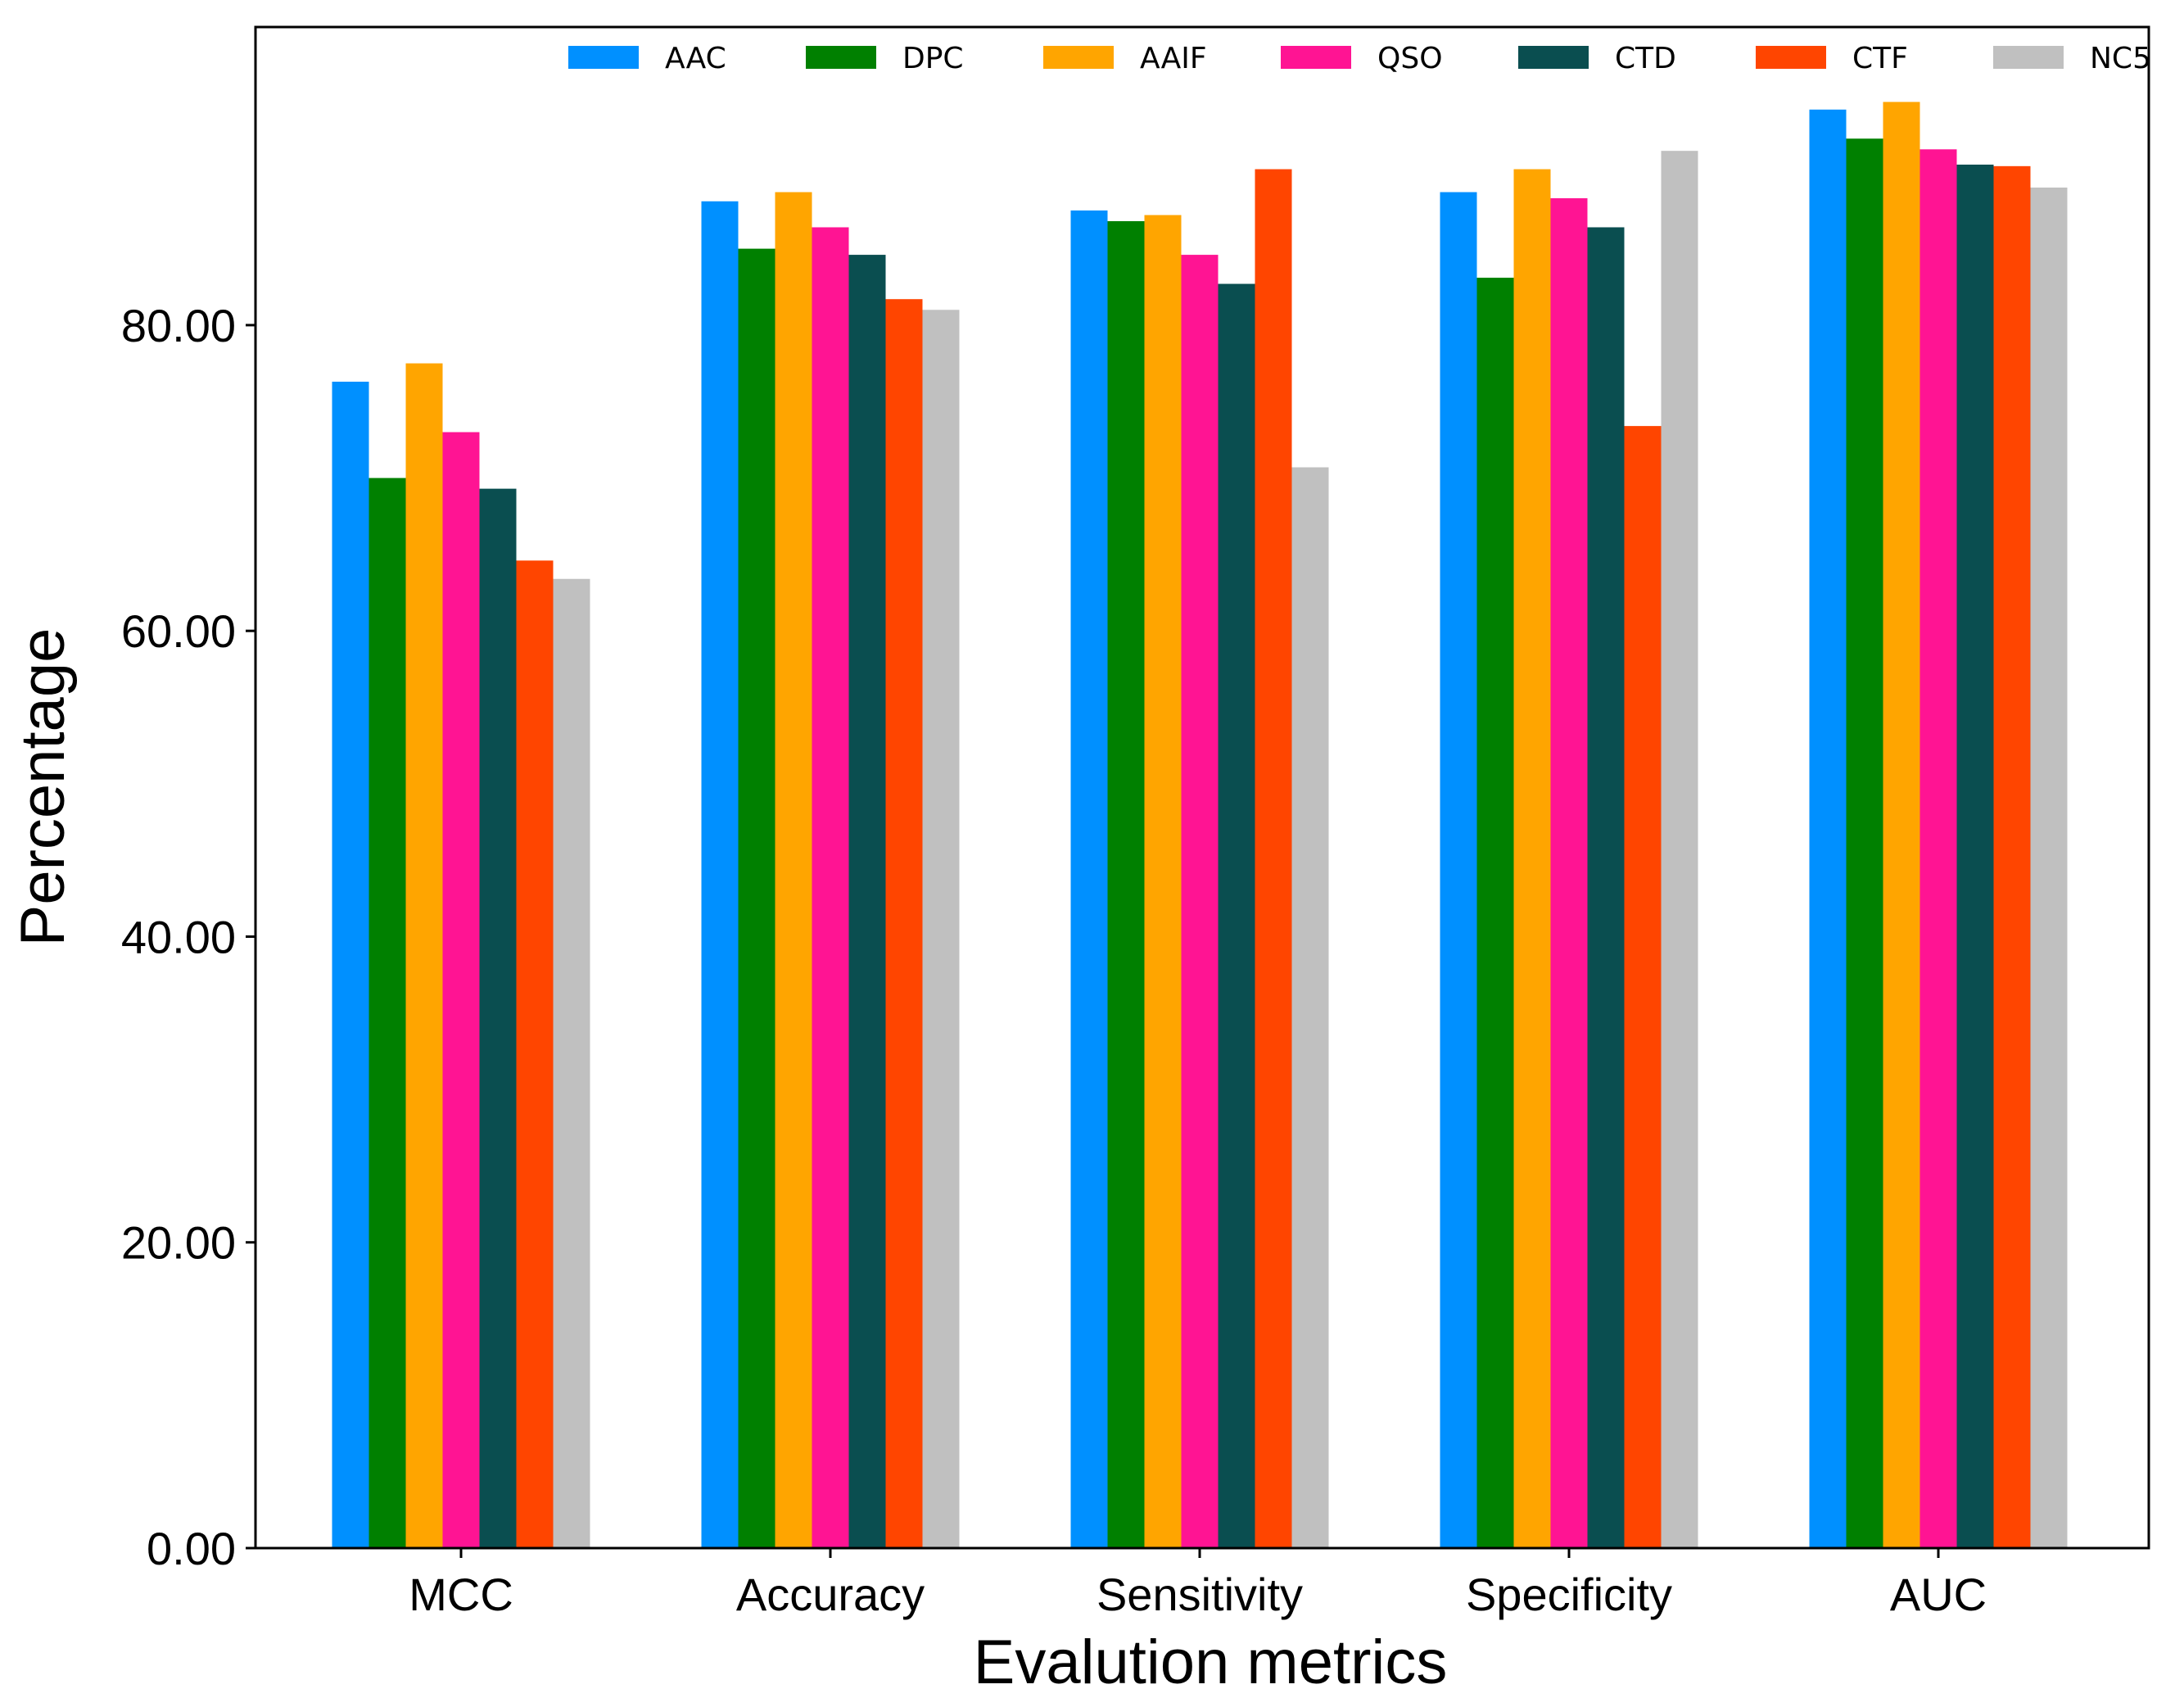  I want to click on y-tick-label: 40.00, so click(178, 937).